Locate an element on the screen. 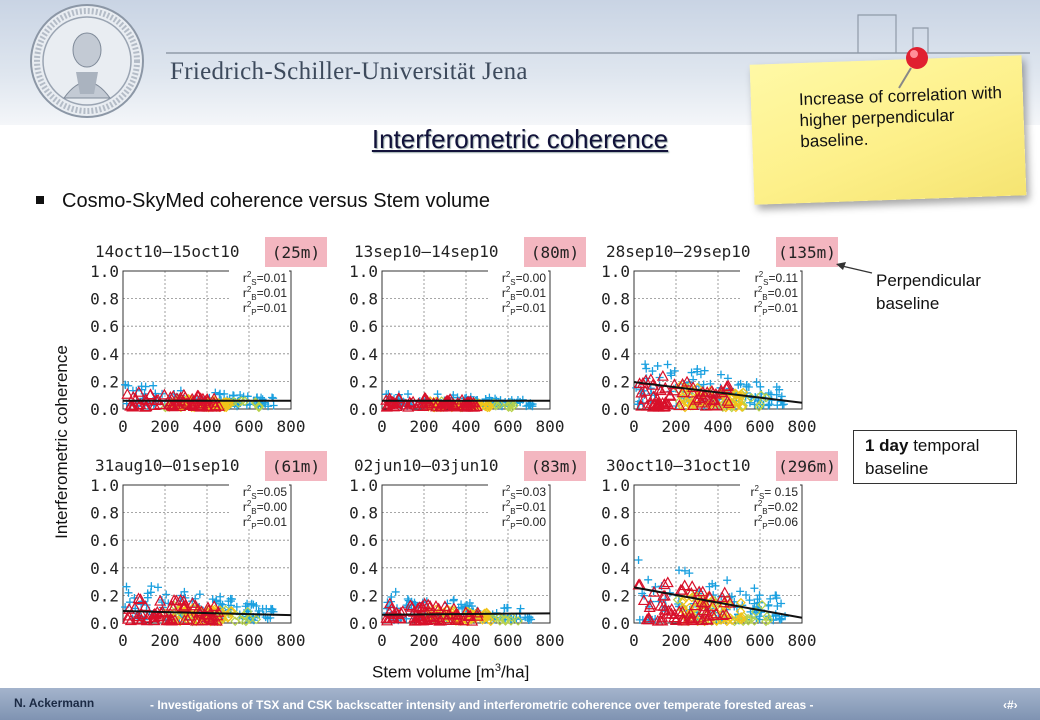 This screenshot has height=720, width=1040. stat-value: =0.01 is located at coordinates (531, 507).